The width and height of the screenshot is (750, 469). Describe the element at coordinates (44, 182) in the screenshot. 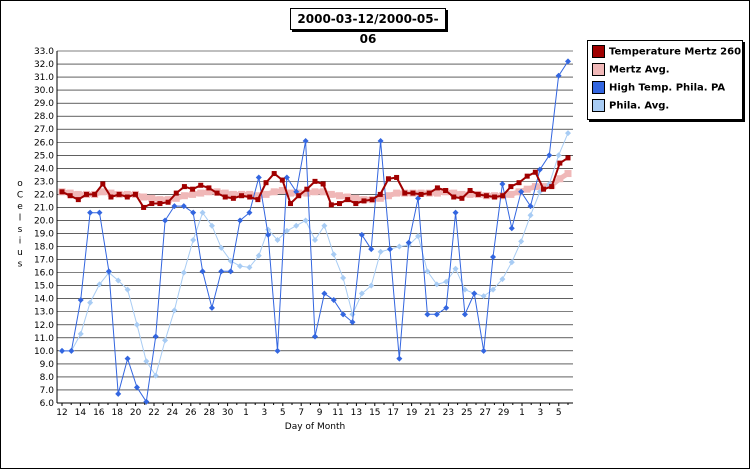

I see `y-tick-label: 23.0` at that location.